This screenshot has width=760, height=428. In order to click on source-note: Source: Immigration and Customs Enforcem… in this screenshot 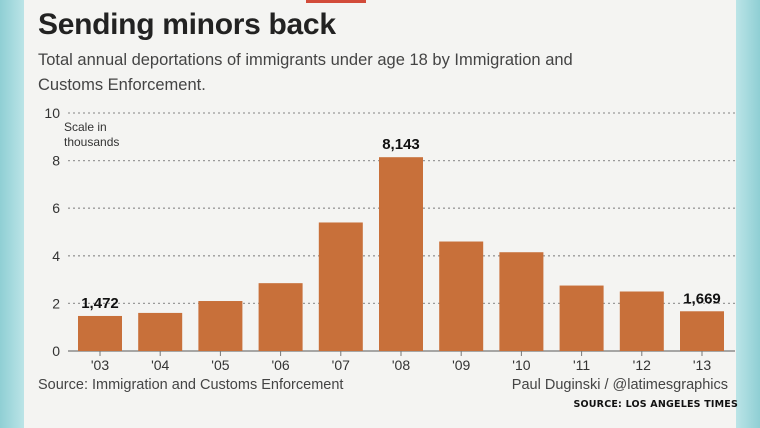, I will do `click(191, 385)`.